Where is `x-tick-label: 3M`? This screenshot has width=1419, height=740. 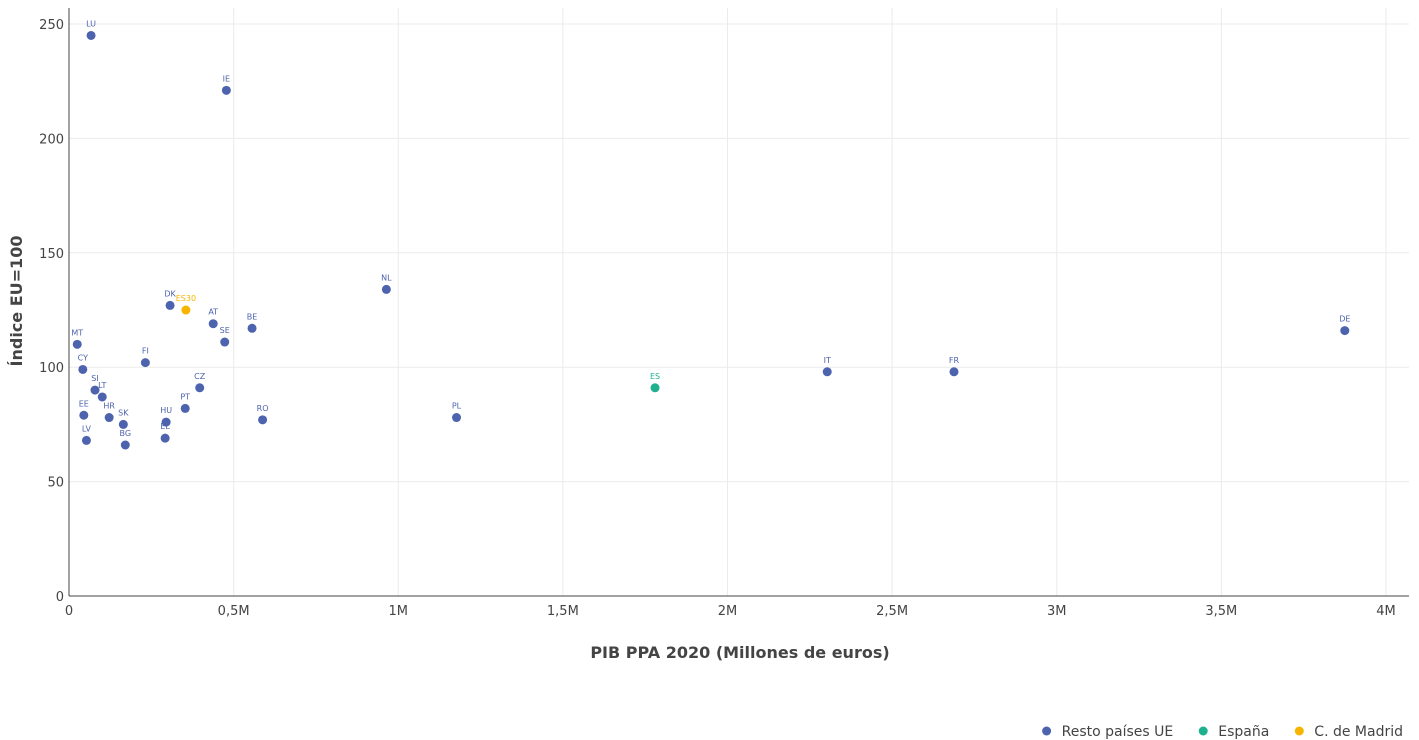 x-tick-label: 3M is located at coordinates (1057, 611).